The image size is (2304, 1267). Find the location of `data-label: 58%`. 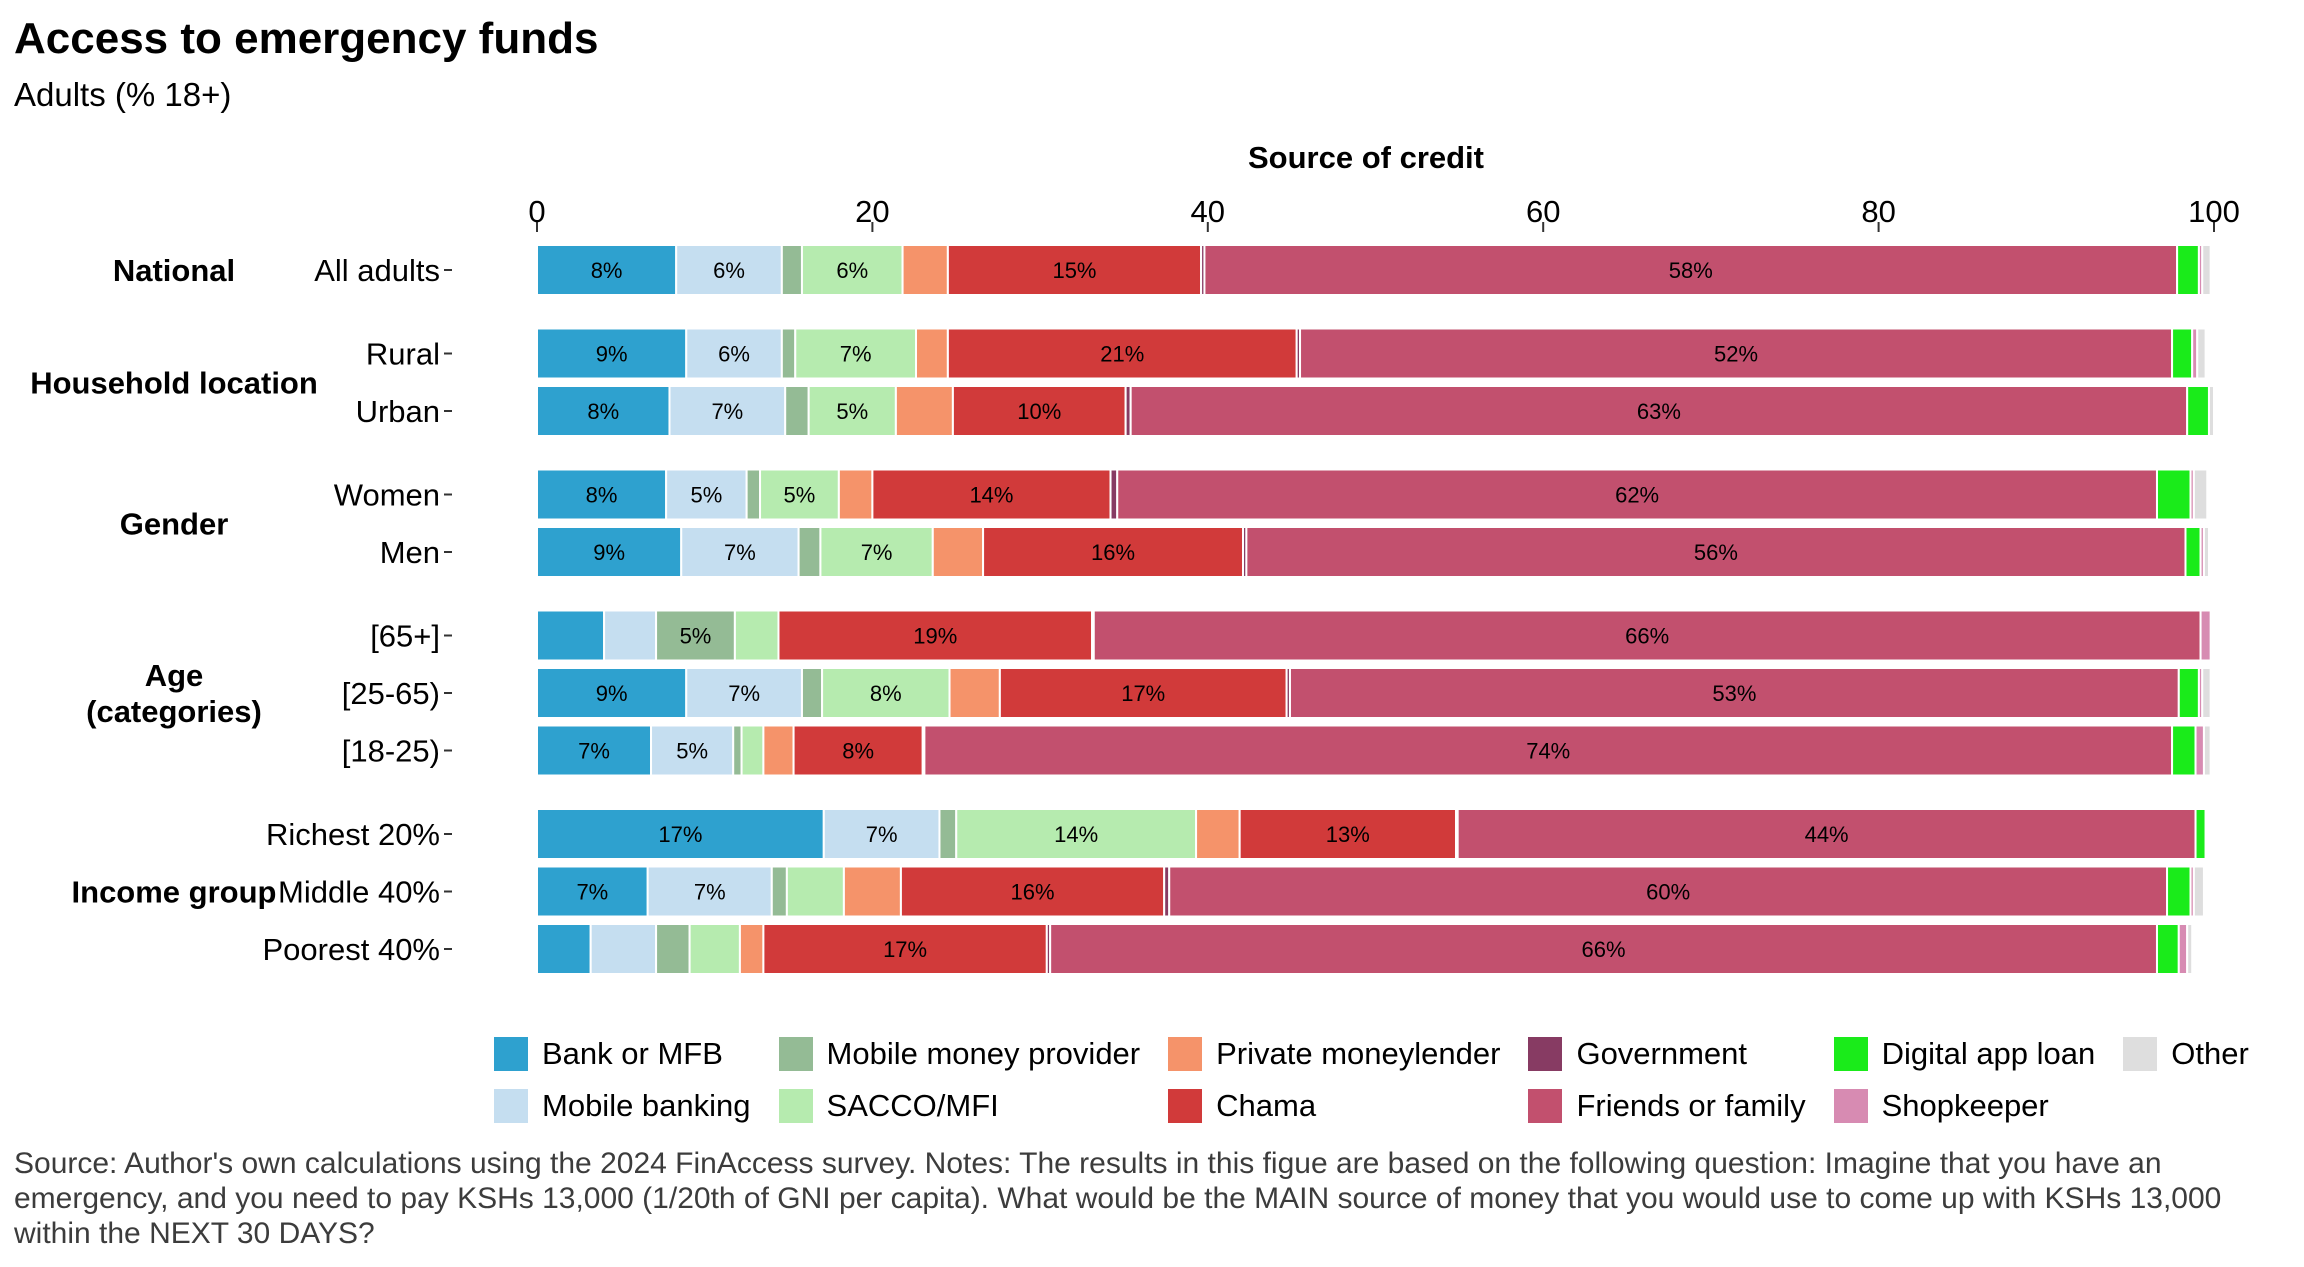

data-label: 58% is located at coordinates (1691, 270).